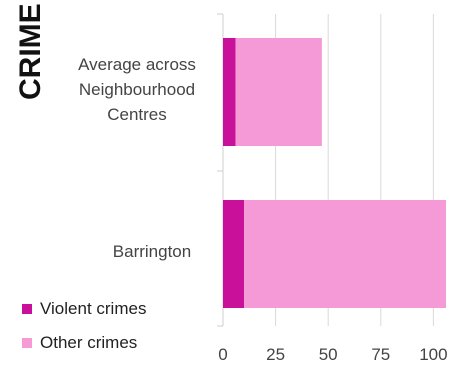  I want to click on x-tick-label-50: 50, so click(328, 354).